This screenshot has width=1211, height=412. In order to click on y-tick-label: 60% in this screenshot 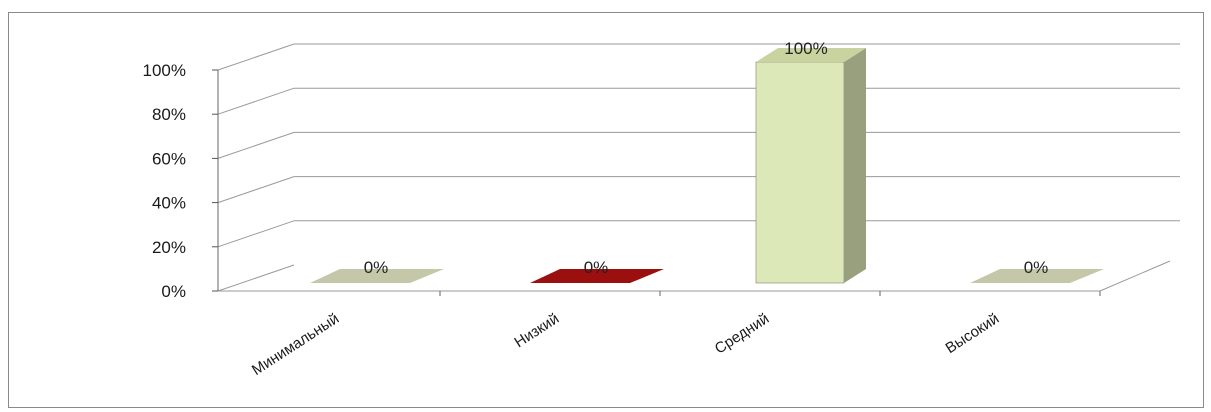, I will do `click(169, 158)`.